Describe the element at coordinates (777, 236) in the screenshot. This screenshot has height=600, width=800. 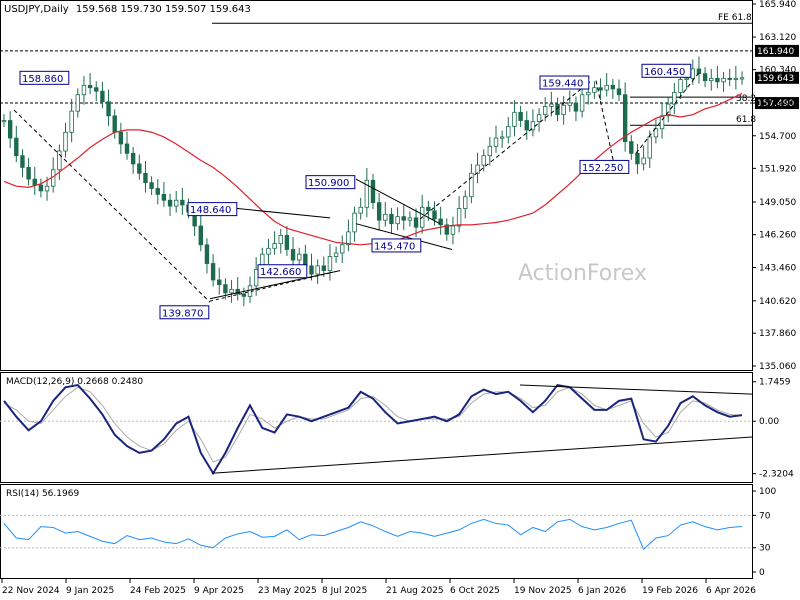
I see `price-tick-label: 146.260` at that location.